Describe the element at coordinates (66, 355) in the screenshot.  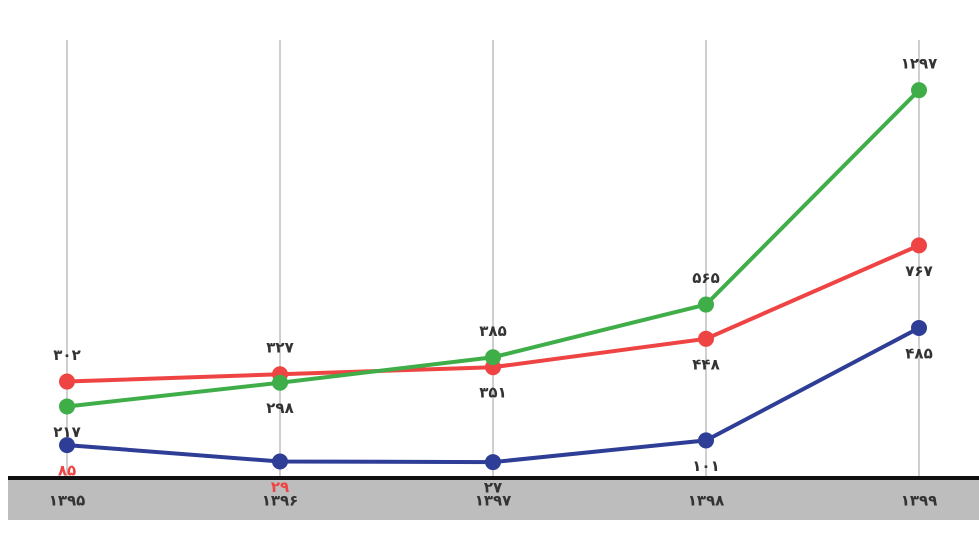
I see `data-label: ۳۰۲` at that location.